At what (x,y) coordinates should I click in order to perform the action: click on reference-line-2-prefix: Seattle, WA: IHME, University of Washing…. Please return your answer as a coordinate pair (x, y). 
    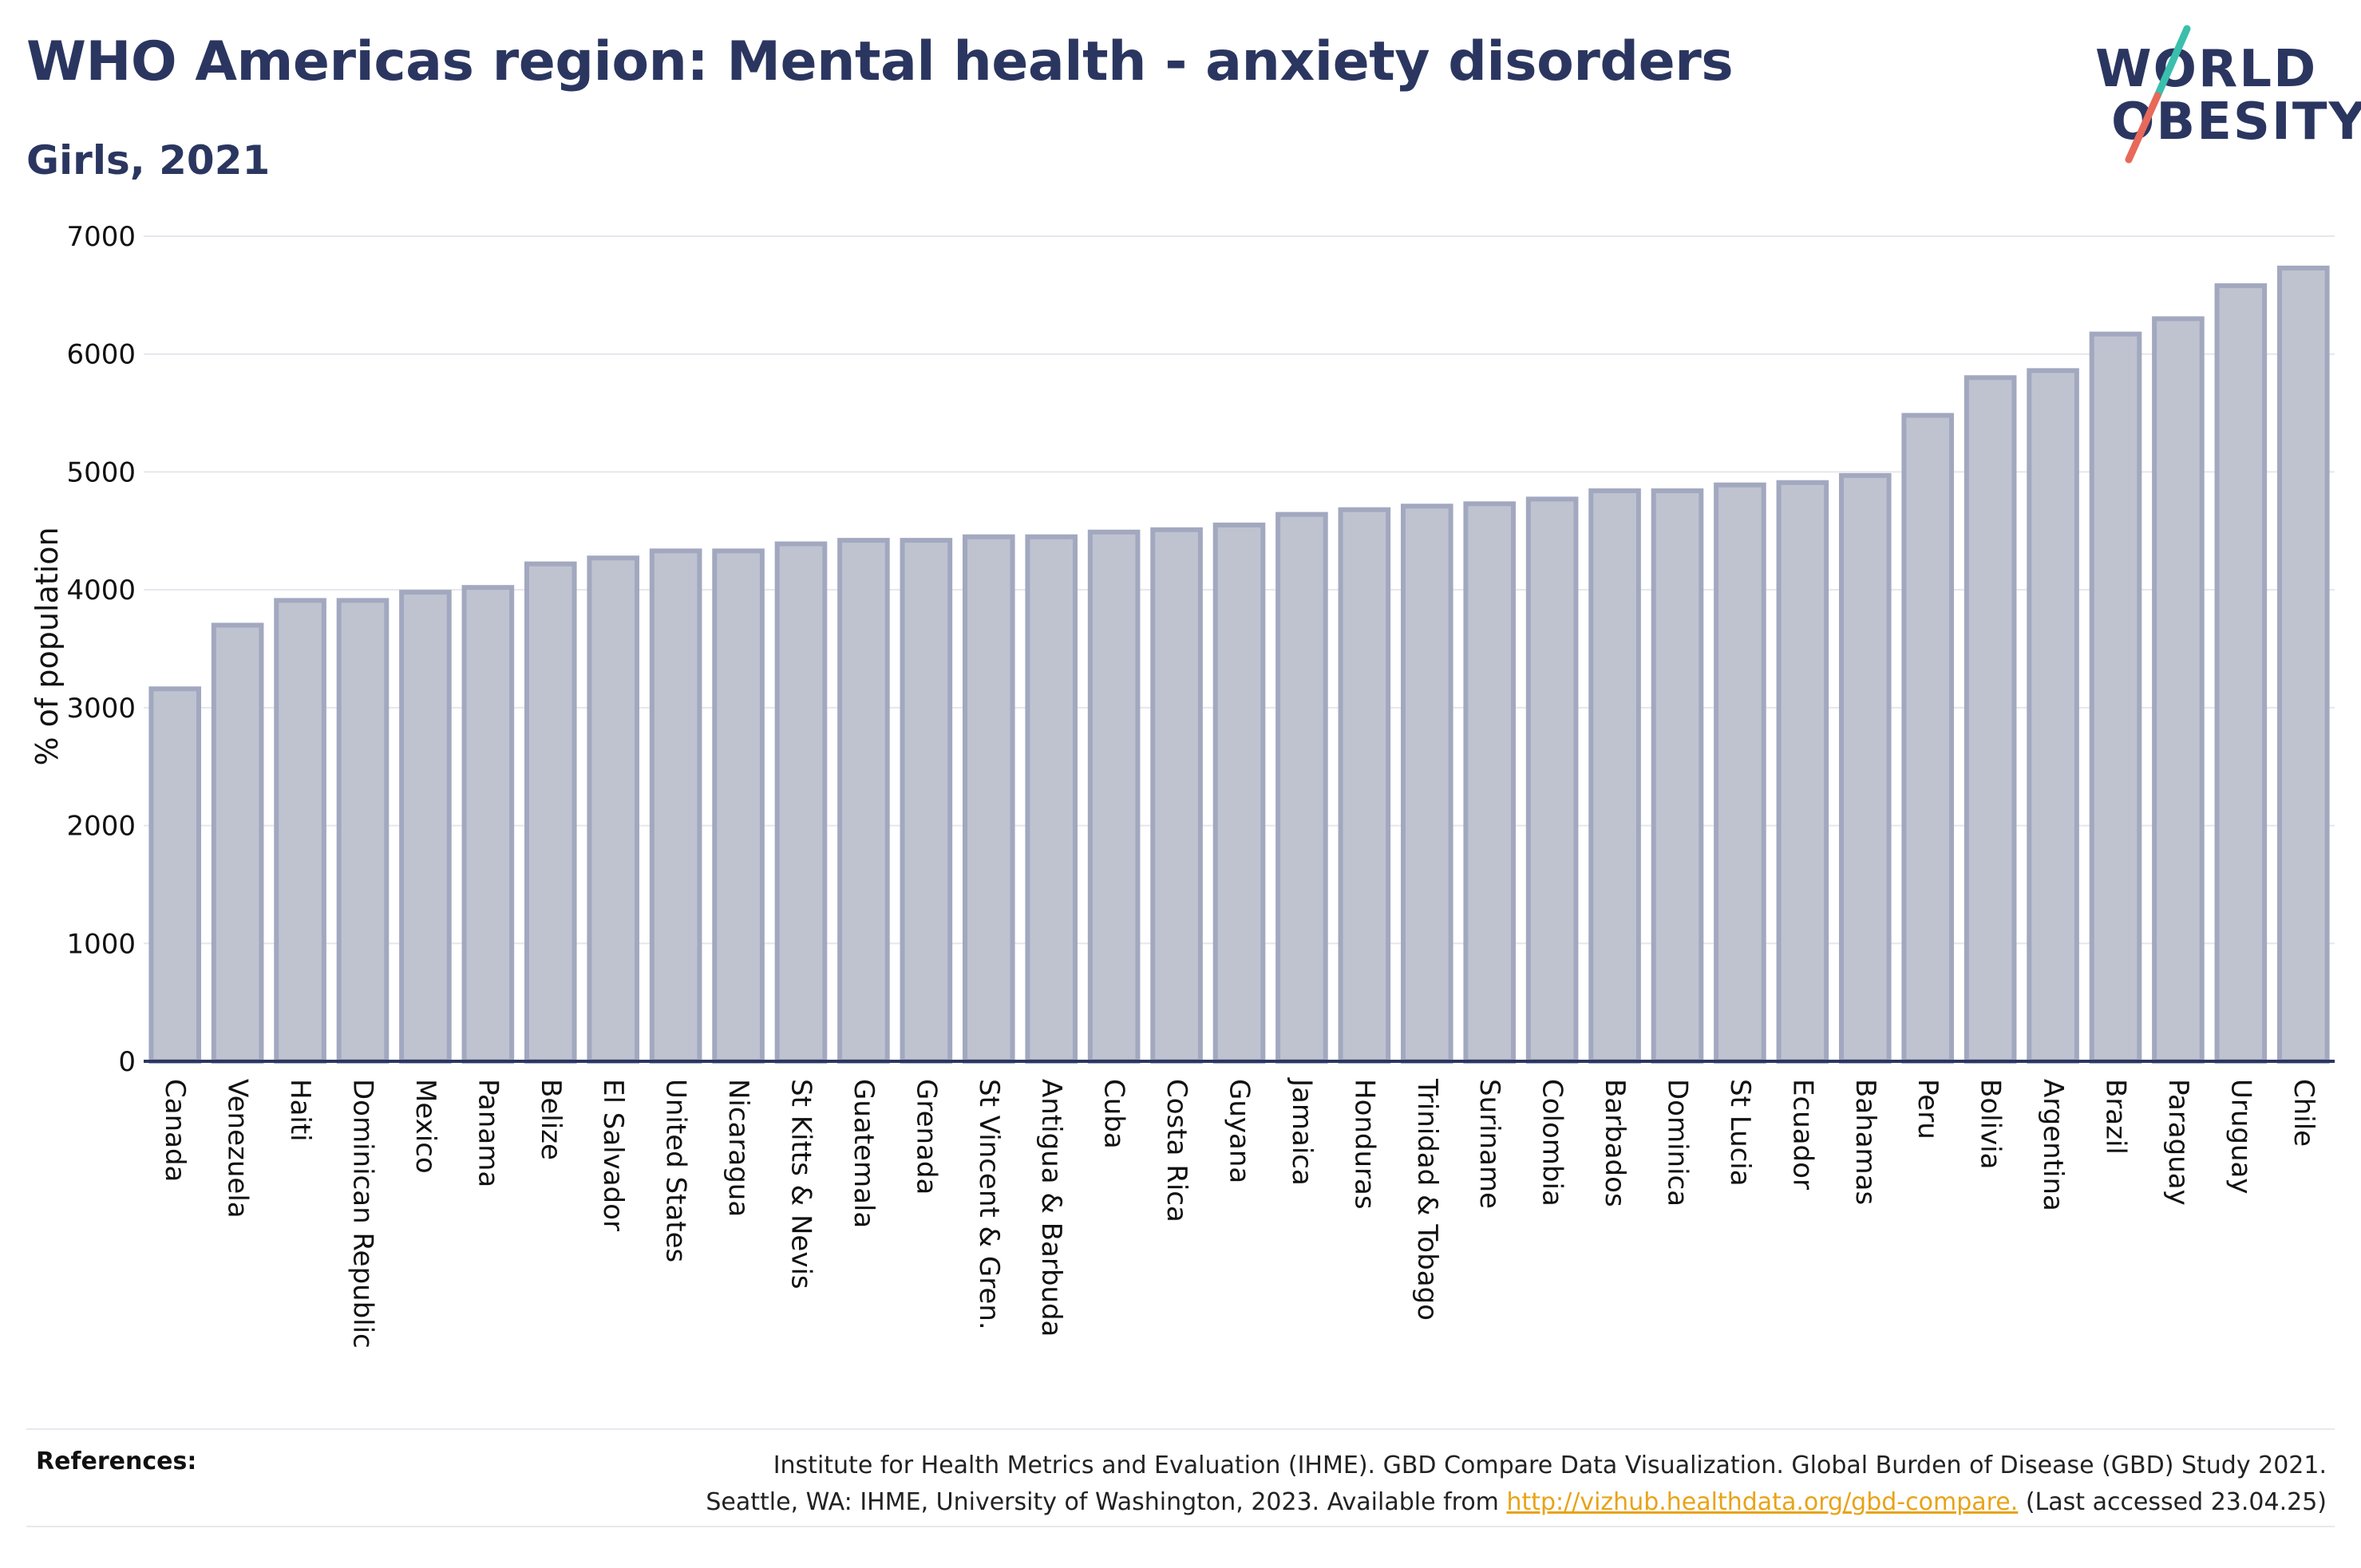
    Looking at the image, I should click on (1106, 1502).